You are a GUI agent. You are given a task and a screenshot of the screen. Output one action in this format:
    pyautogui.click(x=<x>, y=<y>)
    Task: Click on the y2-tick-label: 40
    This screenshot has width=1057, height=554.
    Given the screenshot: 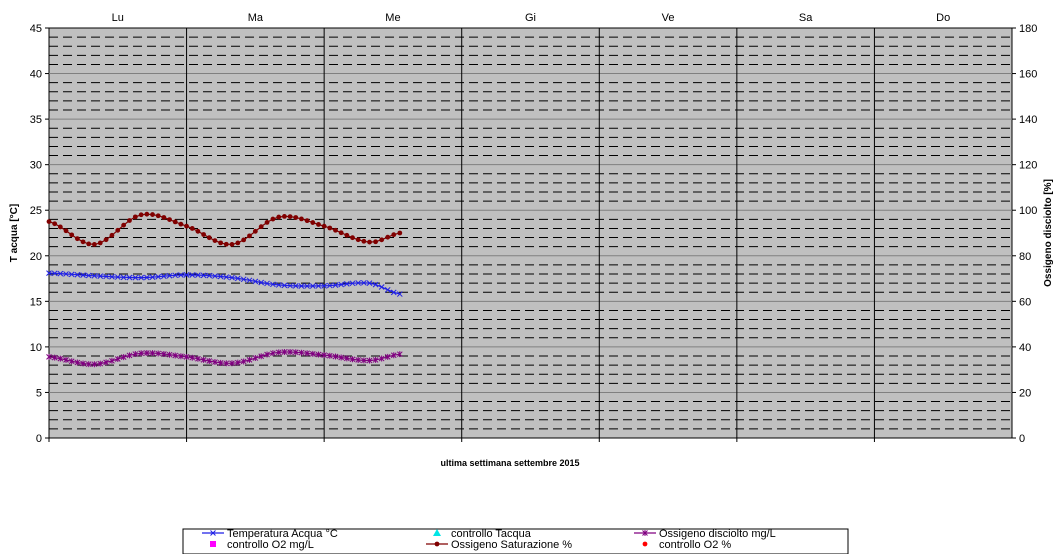 What is the action you would take?
    pyautogui.click(x=1025, y=348)
    